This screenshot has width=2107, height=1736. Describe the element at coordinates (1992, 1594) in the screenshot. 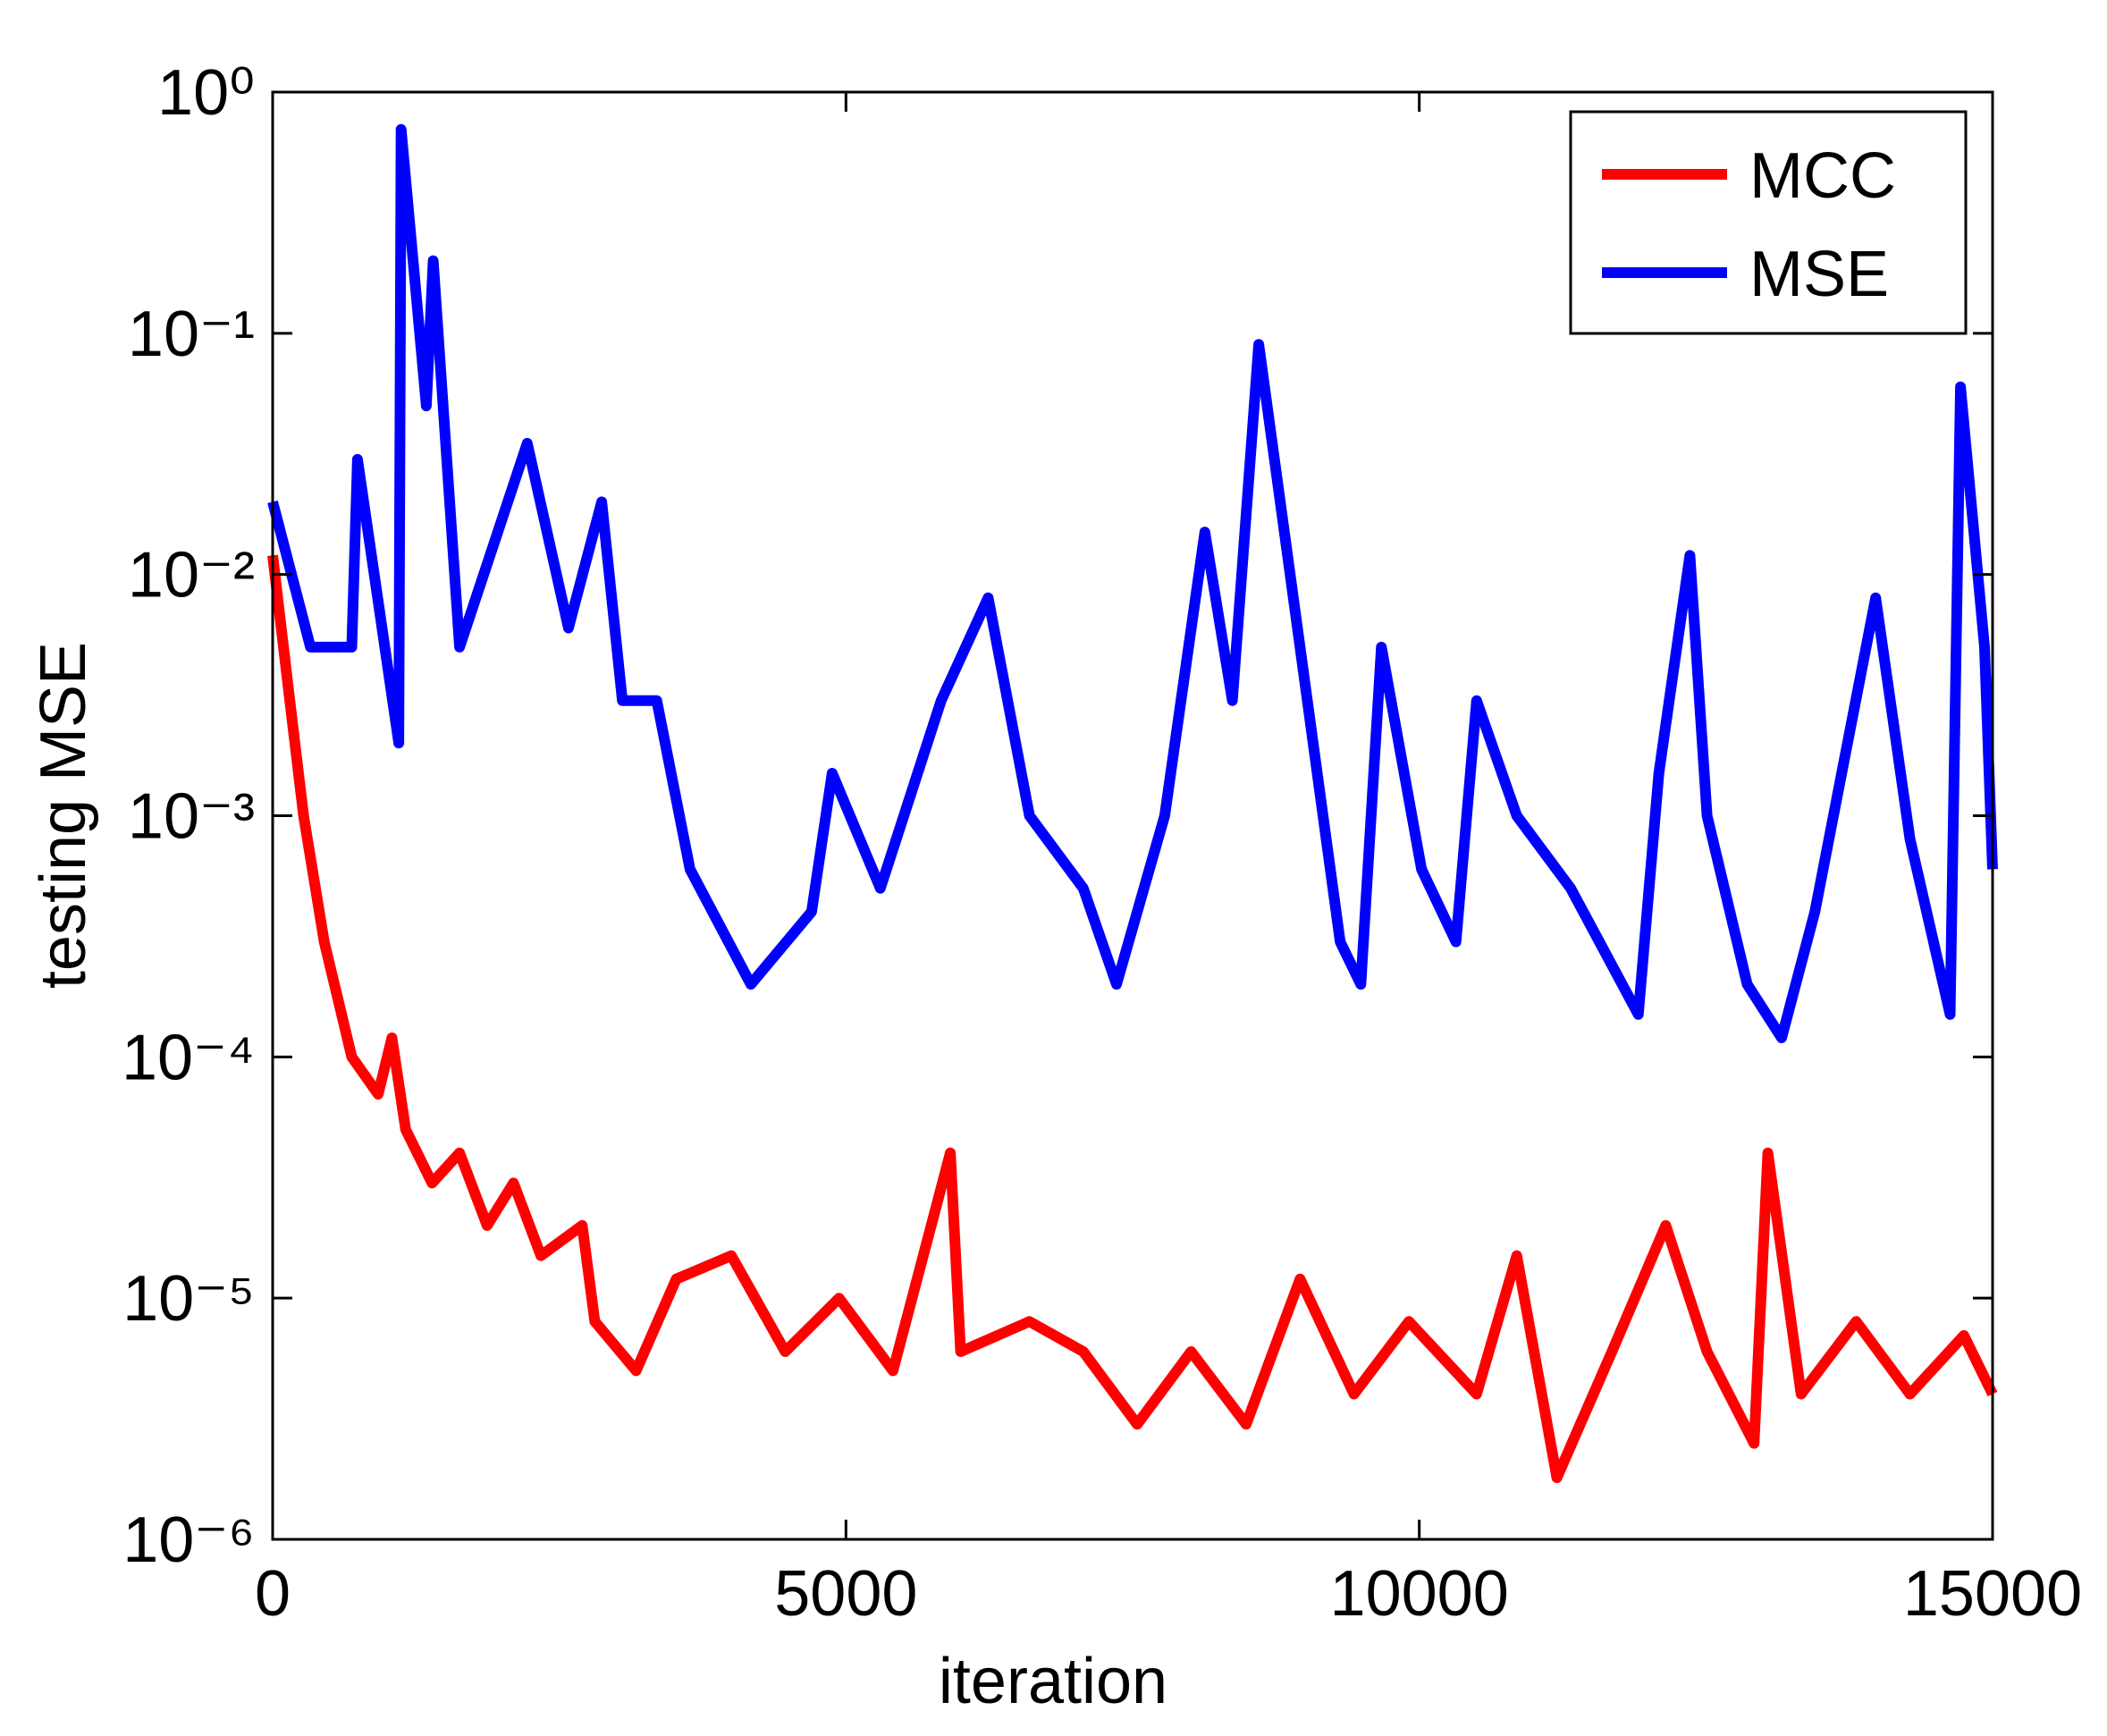

I see `x-tick-label: 15000` at that location.